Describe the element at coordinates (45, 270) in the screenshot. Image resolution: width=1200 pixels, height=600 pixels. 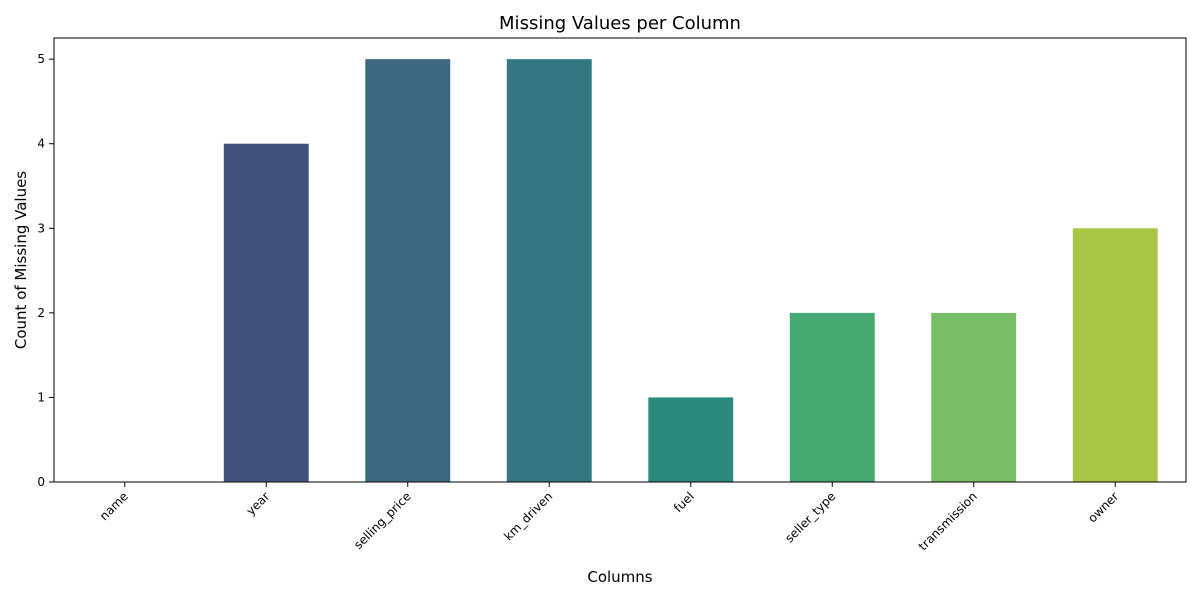
I see `y-axis: 0 1 2 3 4 5` at that location.